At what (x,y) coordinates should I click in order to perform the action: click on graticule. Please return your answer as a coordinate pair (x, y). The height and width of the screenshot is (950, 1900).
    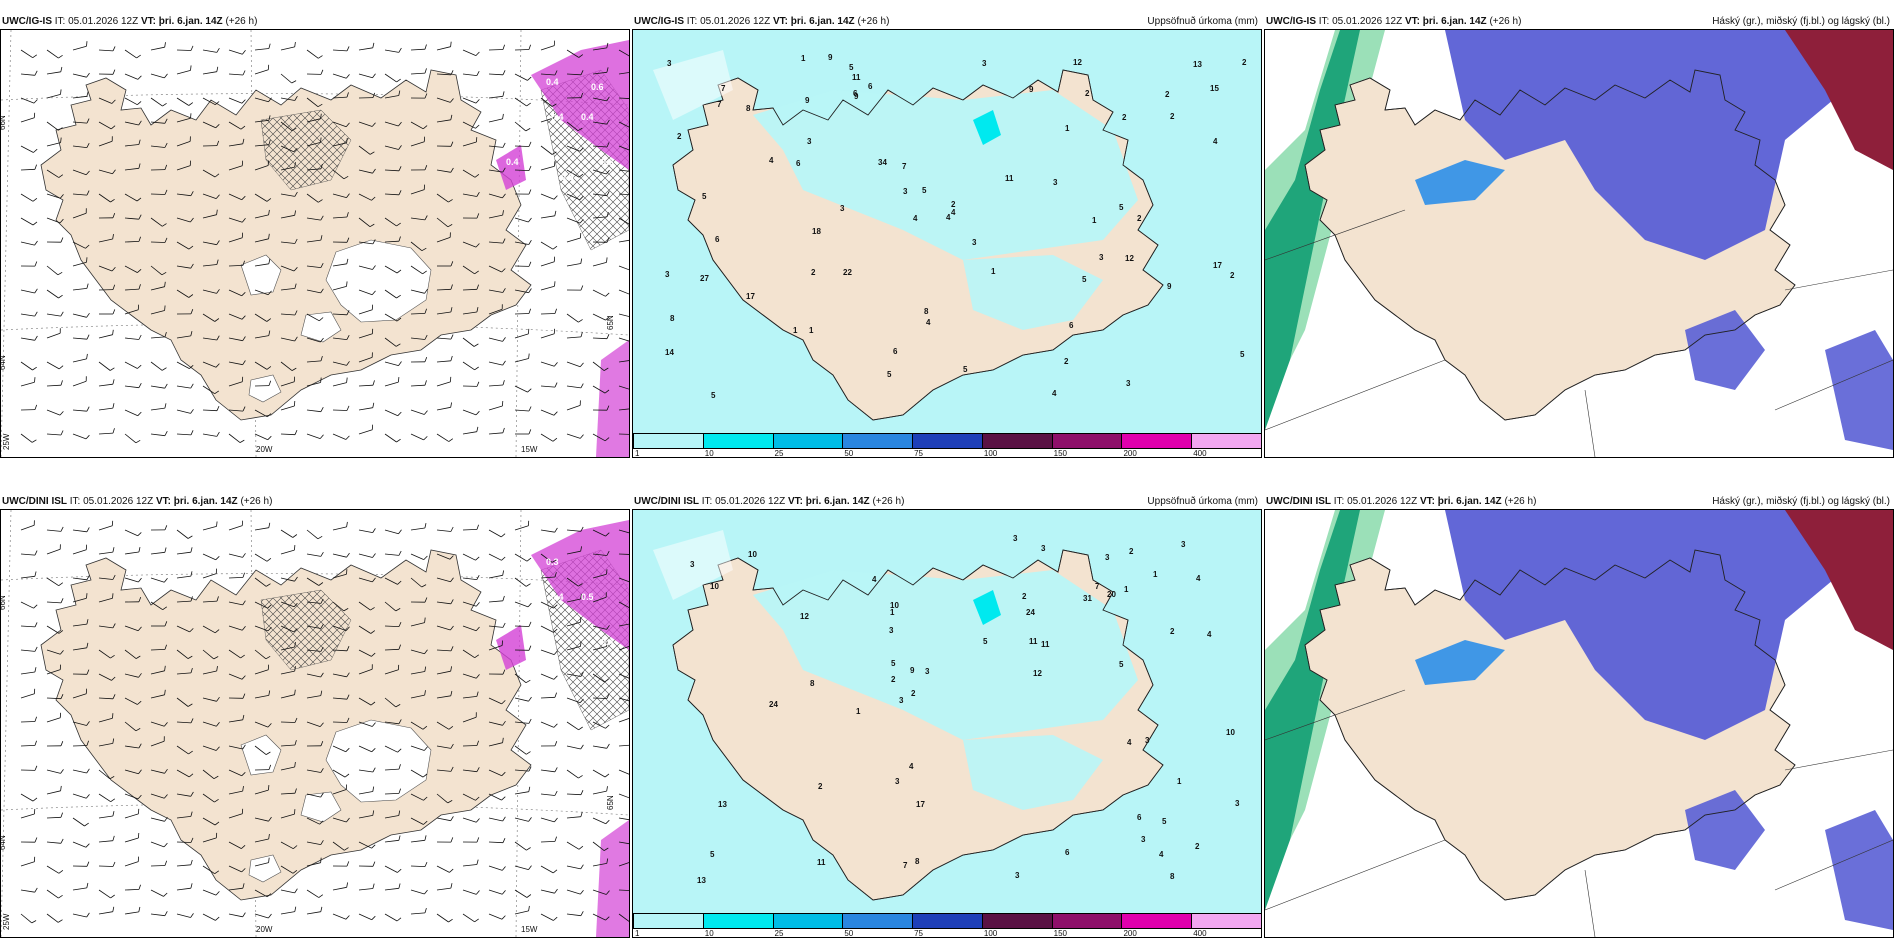
    Looking at the image, I should click on (1579, 333).